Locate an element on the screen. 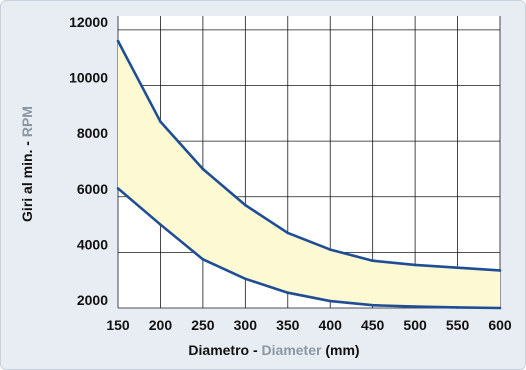 This screenshot has height=370, width=526. y-tick-label-12000: 12000 is located at coordinates (88, 22).